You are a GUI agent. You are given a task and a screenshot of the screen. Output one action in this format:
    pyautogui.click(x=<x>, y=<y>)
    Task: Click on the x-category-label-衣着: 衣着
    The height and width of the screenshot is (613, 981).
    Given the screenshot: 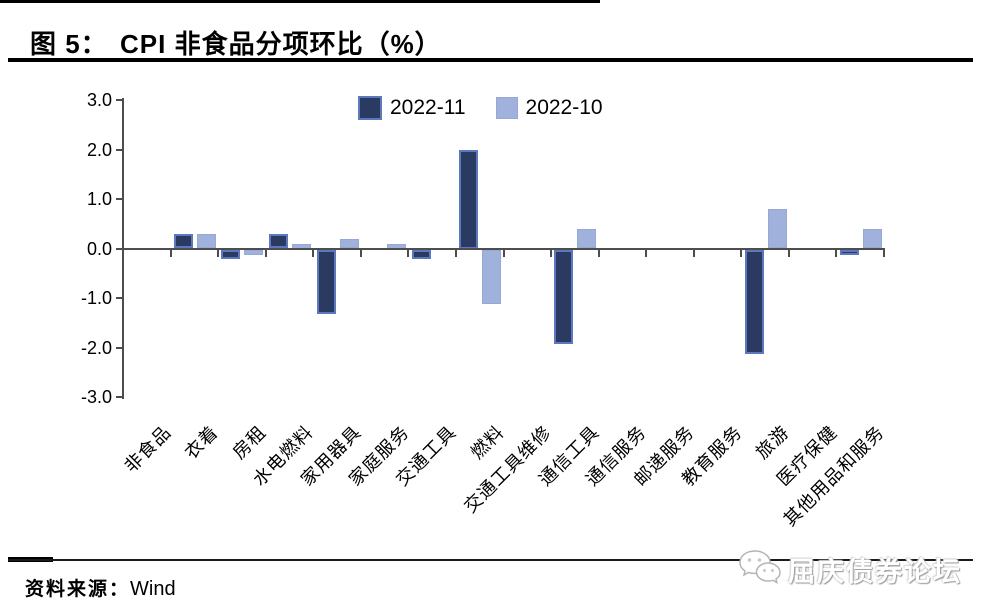 What is the action you would take?
    pyautogui.click(x=202, y=442)
    